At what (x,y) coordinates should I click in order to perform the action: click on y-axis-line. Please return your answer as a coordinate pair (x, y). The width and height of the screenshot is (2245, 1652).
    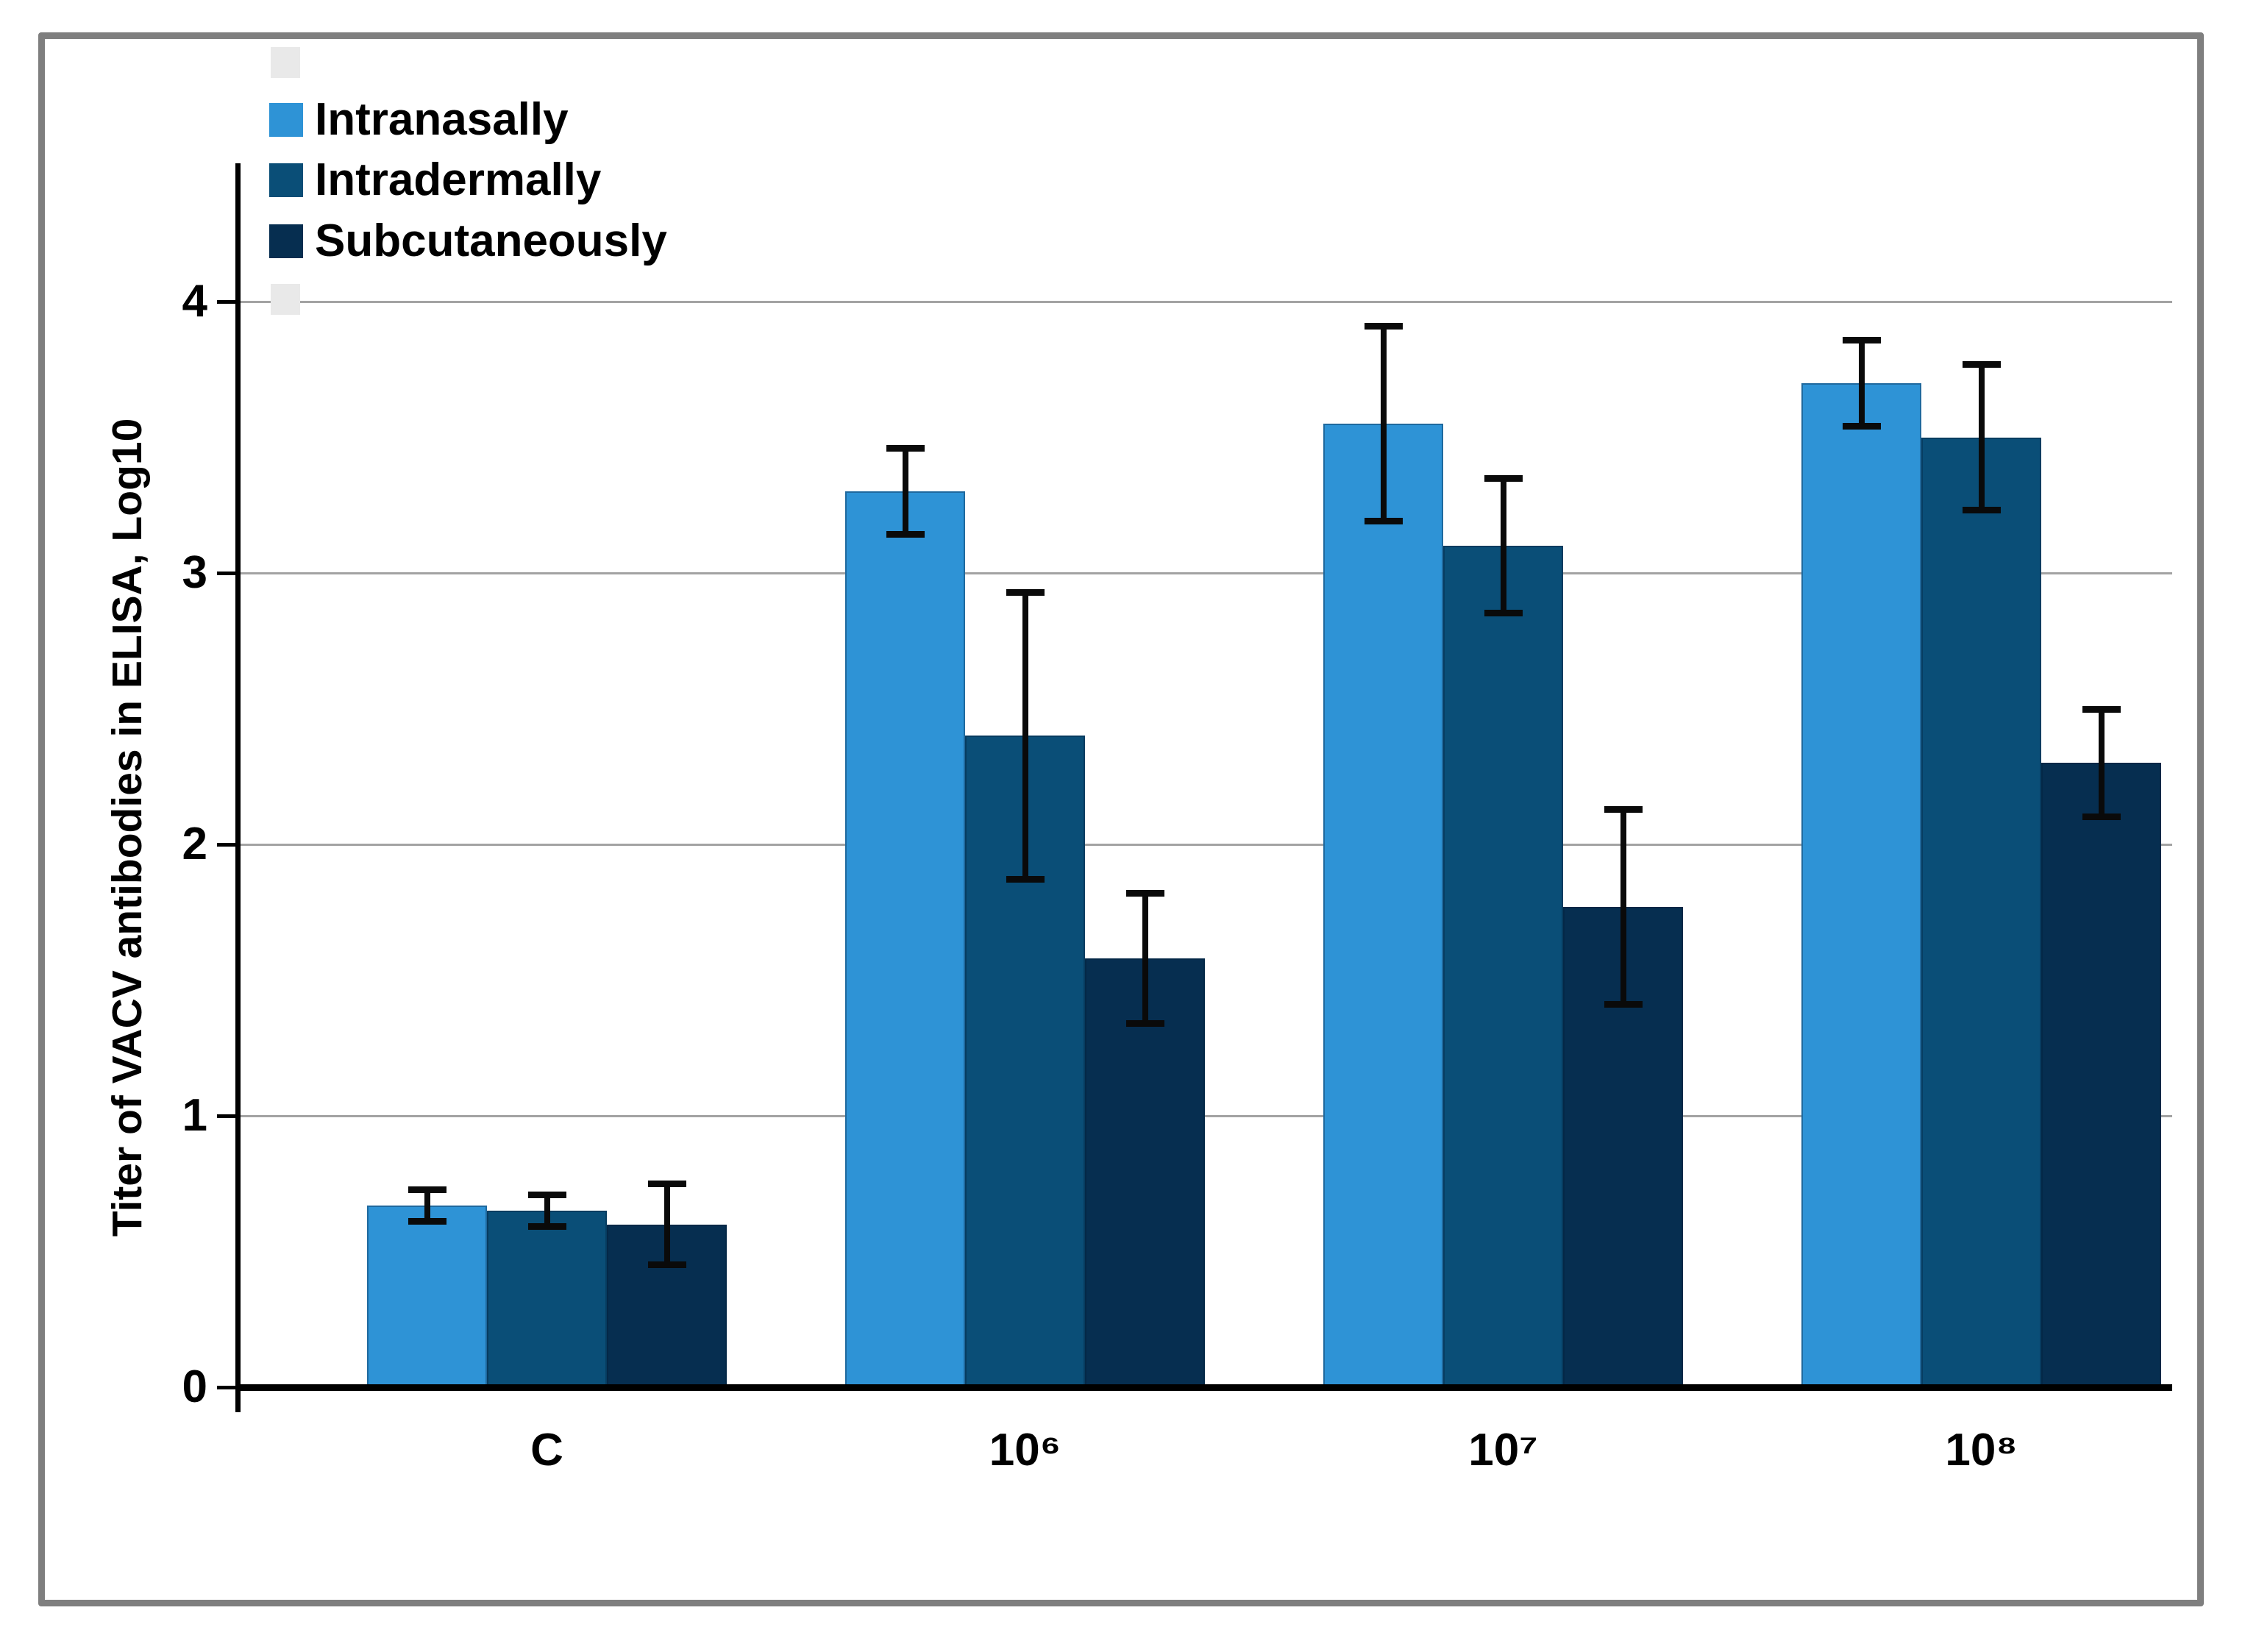
    Looking at the image, I should click on (238, 788).